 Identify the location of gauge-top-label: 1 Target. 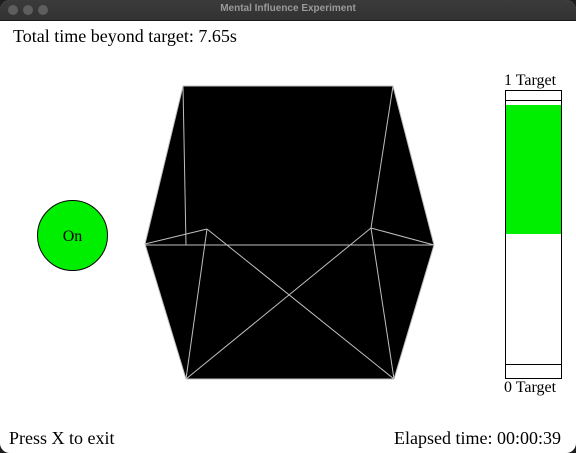
(530, 80).